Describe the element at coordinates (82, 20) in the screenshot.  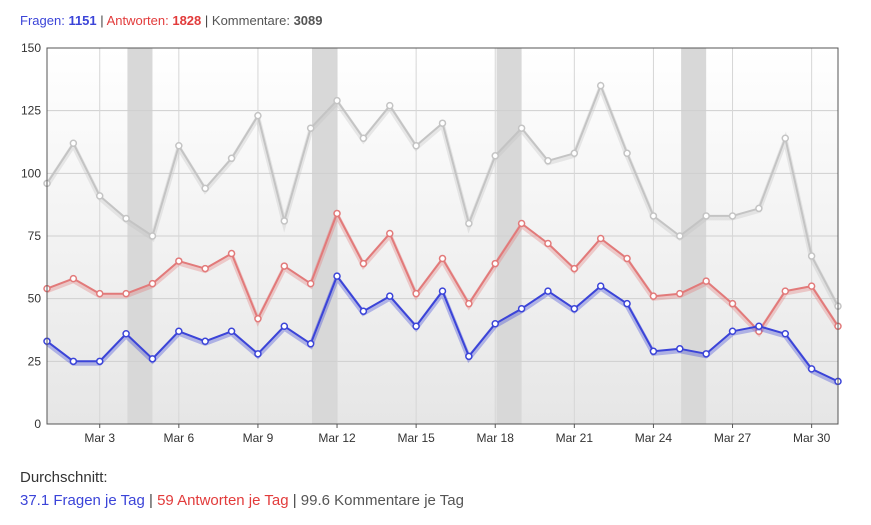
I see `fragen-count: 1151` at that location.